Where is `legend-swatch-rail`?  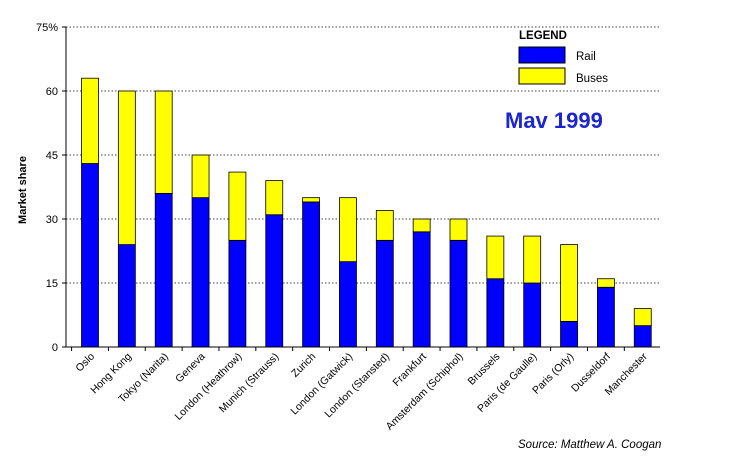
legend-swatch-rail is located at coordinates (542, 55).